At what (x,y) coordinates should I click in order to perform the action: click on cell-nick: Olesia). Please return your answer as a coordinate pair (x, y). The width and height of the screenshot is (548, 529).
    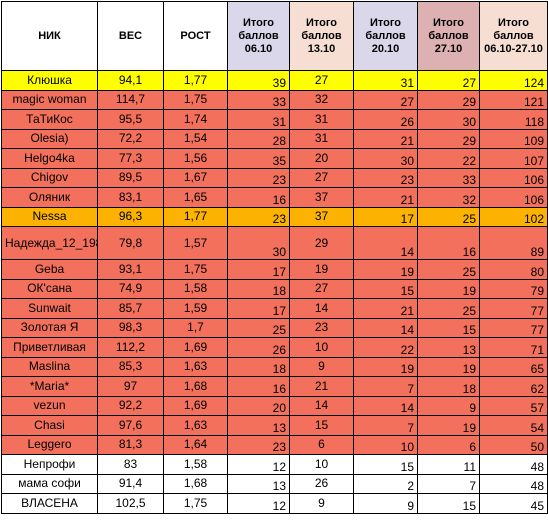
    Looking at the image, I should click on (49, 138).